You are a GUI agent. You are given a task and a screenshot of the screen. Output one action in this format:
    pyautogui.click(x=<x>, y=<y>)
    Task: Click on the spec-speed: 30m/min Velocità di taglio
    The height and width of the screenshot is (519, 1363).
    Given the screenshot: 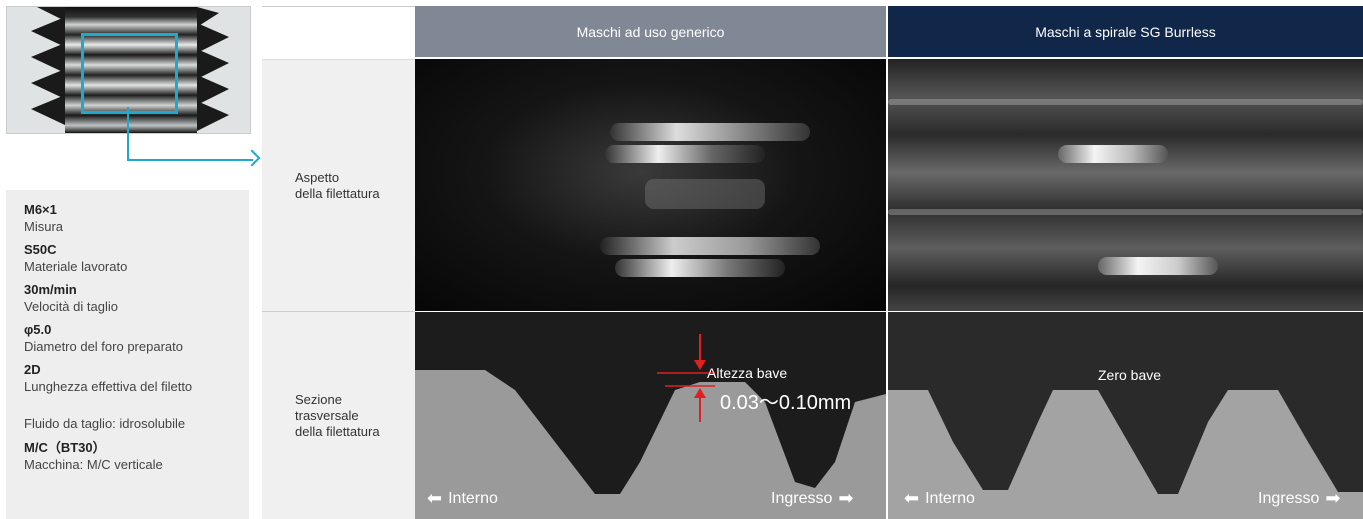 What is the action you would take?
    pyautogui.click(x=127, y=298)
    